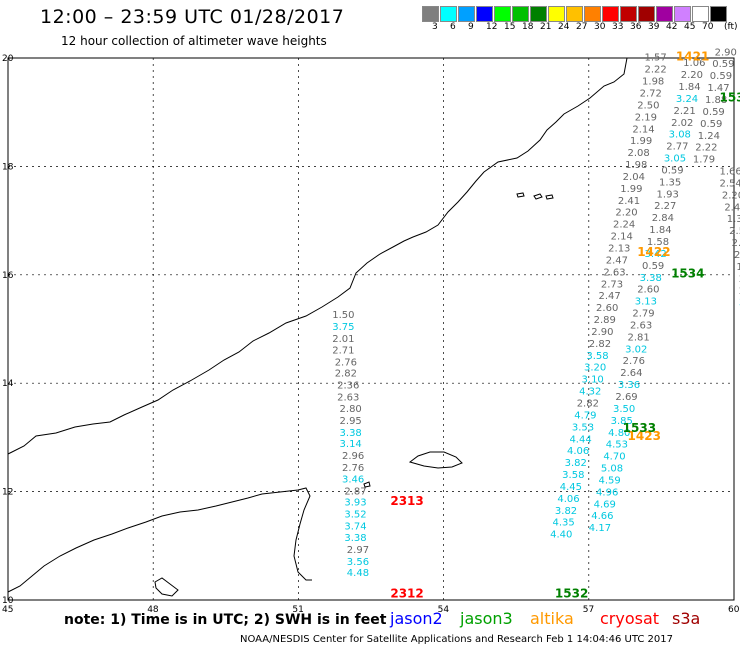  Describe the element at coordinates (653, 82) in the screenshot. I see `wave-height-value: 1.98` at that location.